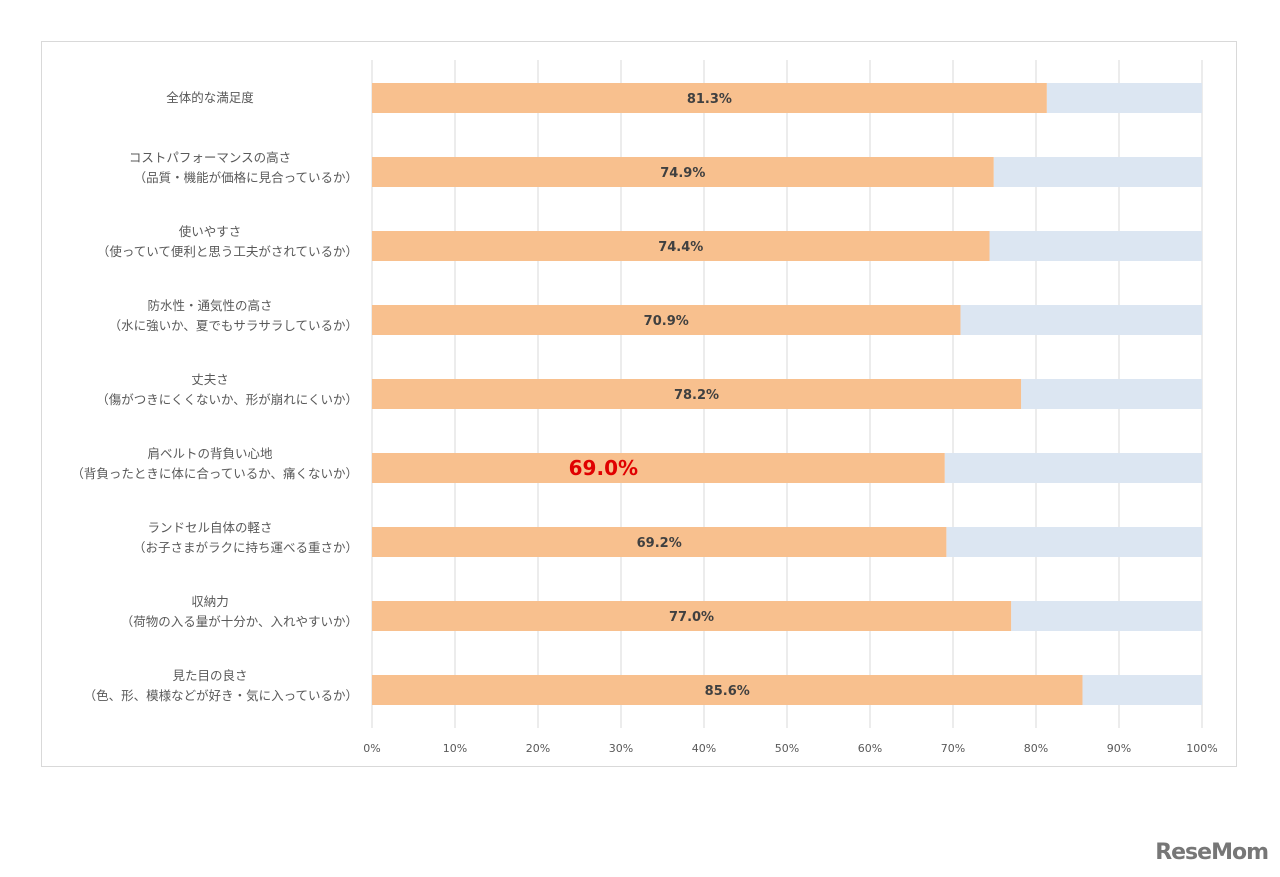  I want to click on x-tick-label: 10%, so click(455, 748).